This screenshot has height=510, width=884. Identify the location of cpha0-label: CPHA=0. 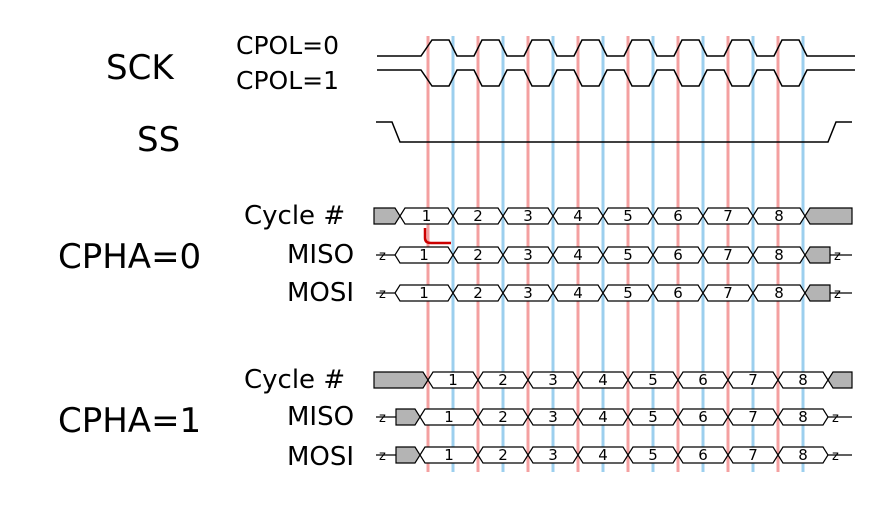
(129, 257).